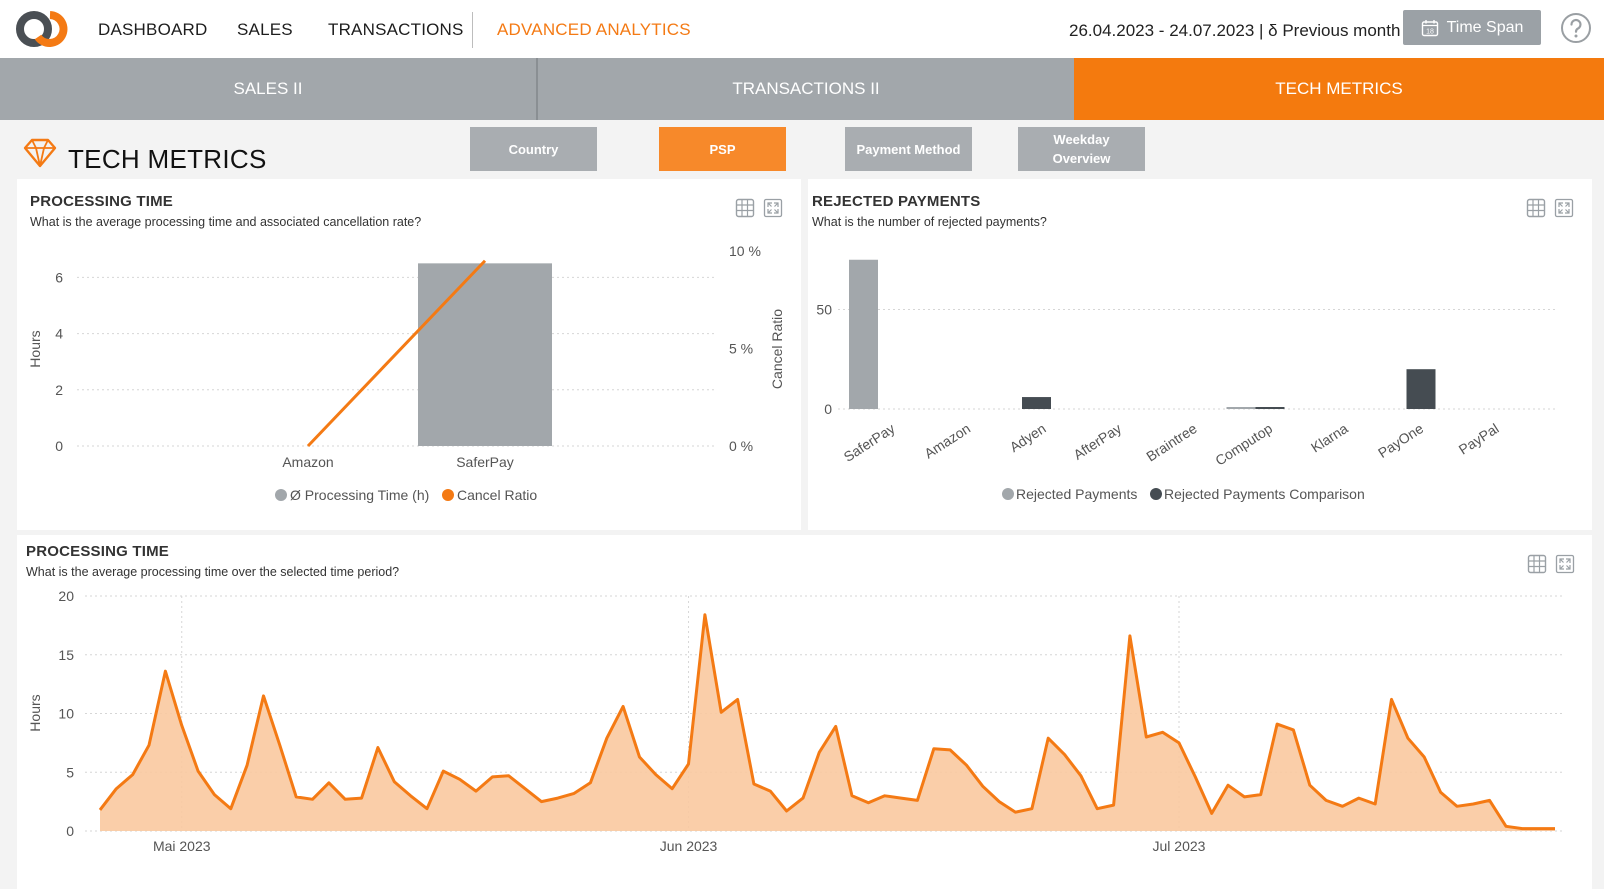 This screenshot has width=1604, height=889. I want to click on y2-tick-label: 10 %, so click(745, 251).